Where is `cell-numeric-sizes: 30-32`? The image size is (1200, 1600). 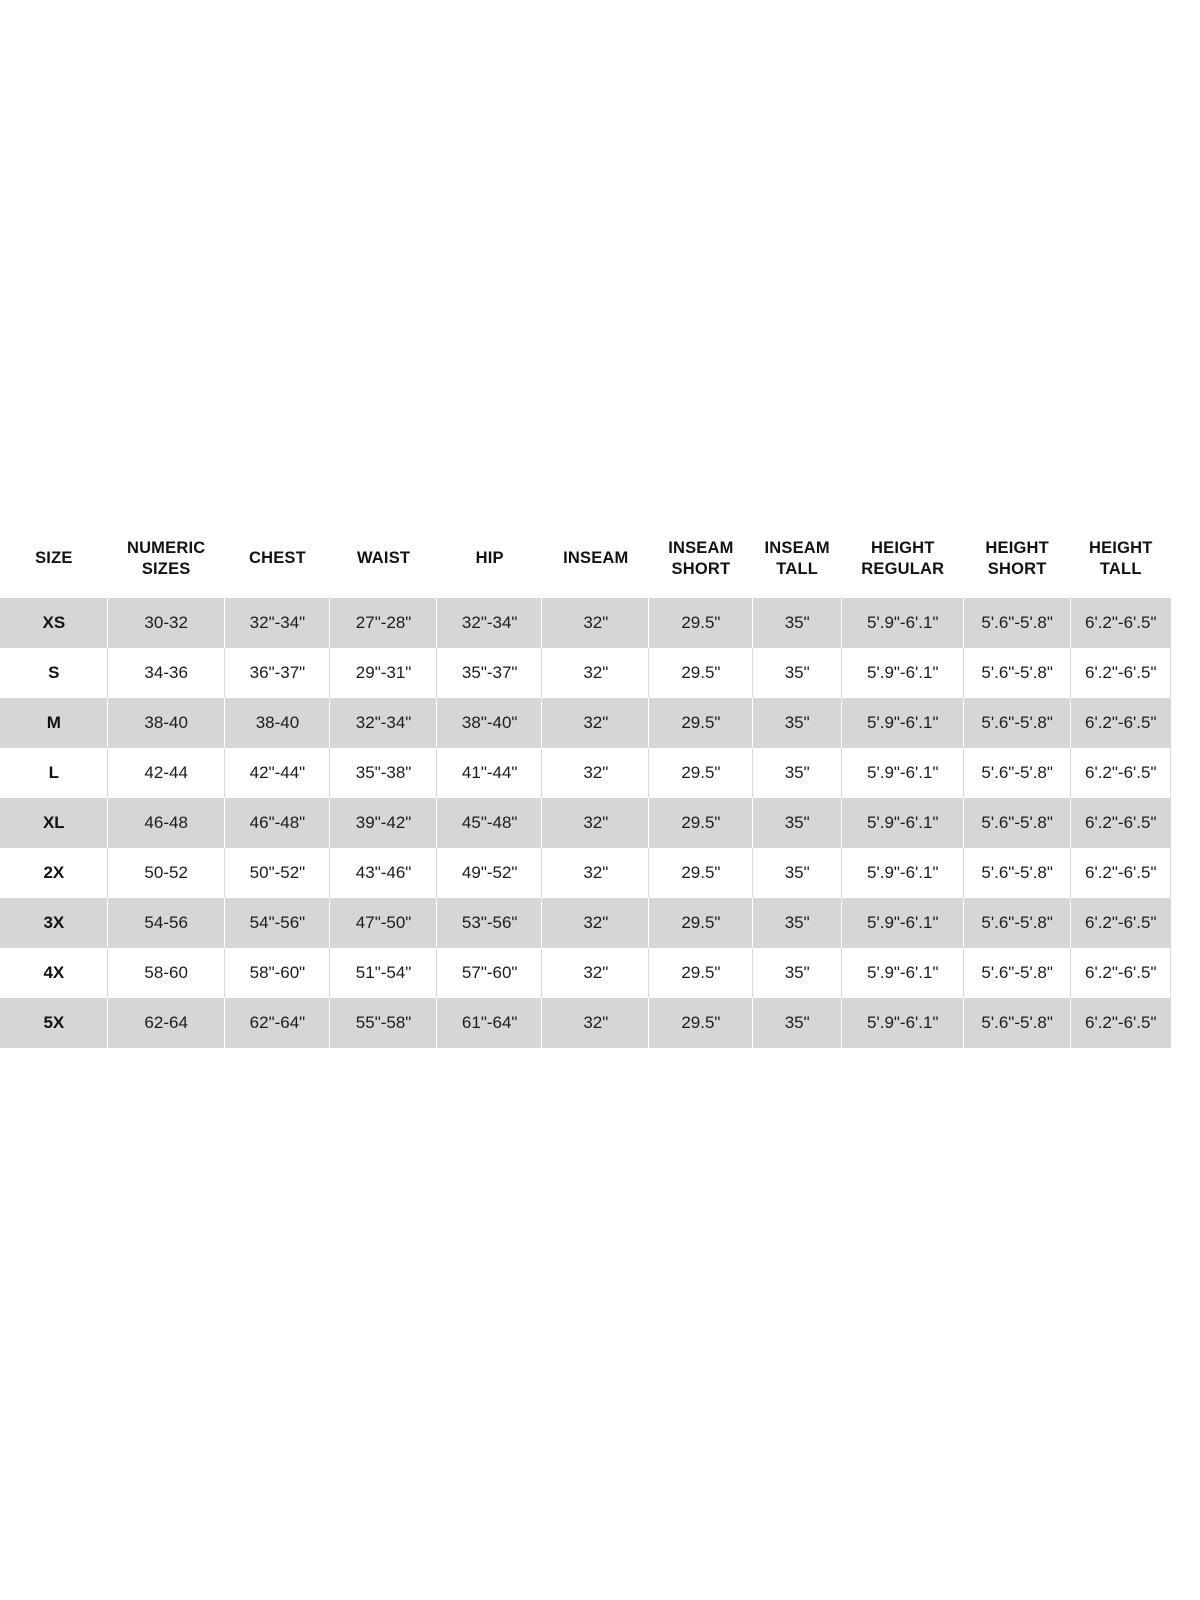 cell-numeric-sizes: 30-32 is located at coordinates (166, 623).